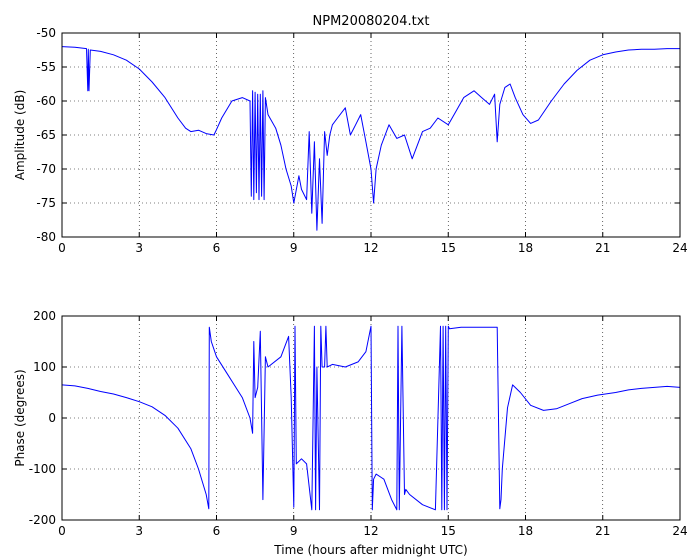  What do you see at coordinates (20, 417) in the screenshot?
I see `phase-y-axis-label: Phase (degrees)` at bounding box center [20, 417].